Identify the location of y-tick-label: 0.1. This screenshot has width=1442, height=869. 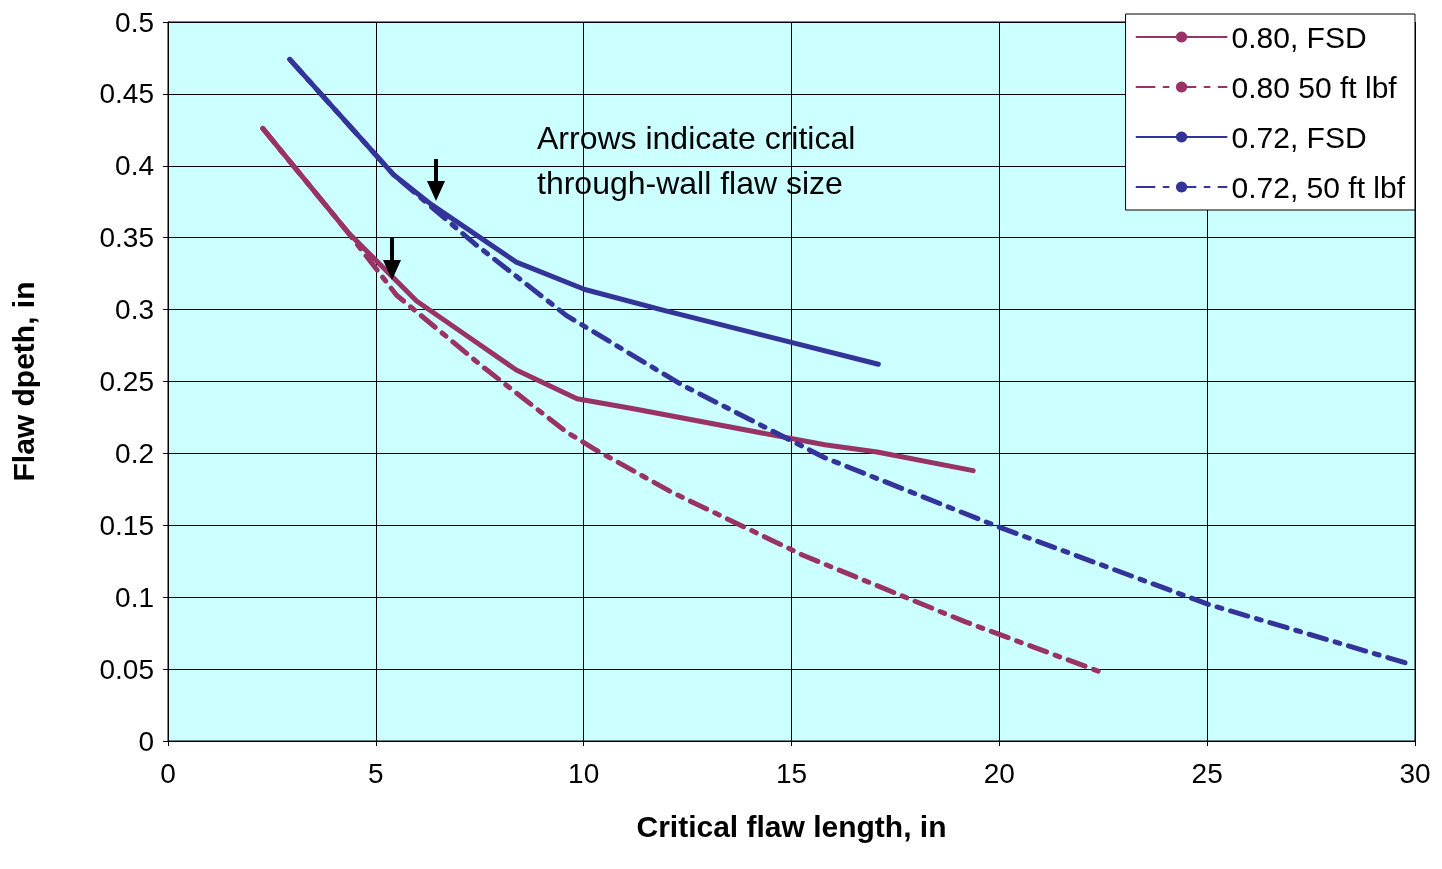
(134, 597).